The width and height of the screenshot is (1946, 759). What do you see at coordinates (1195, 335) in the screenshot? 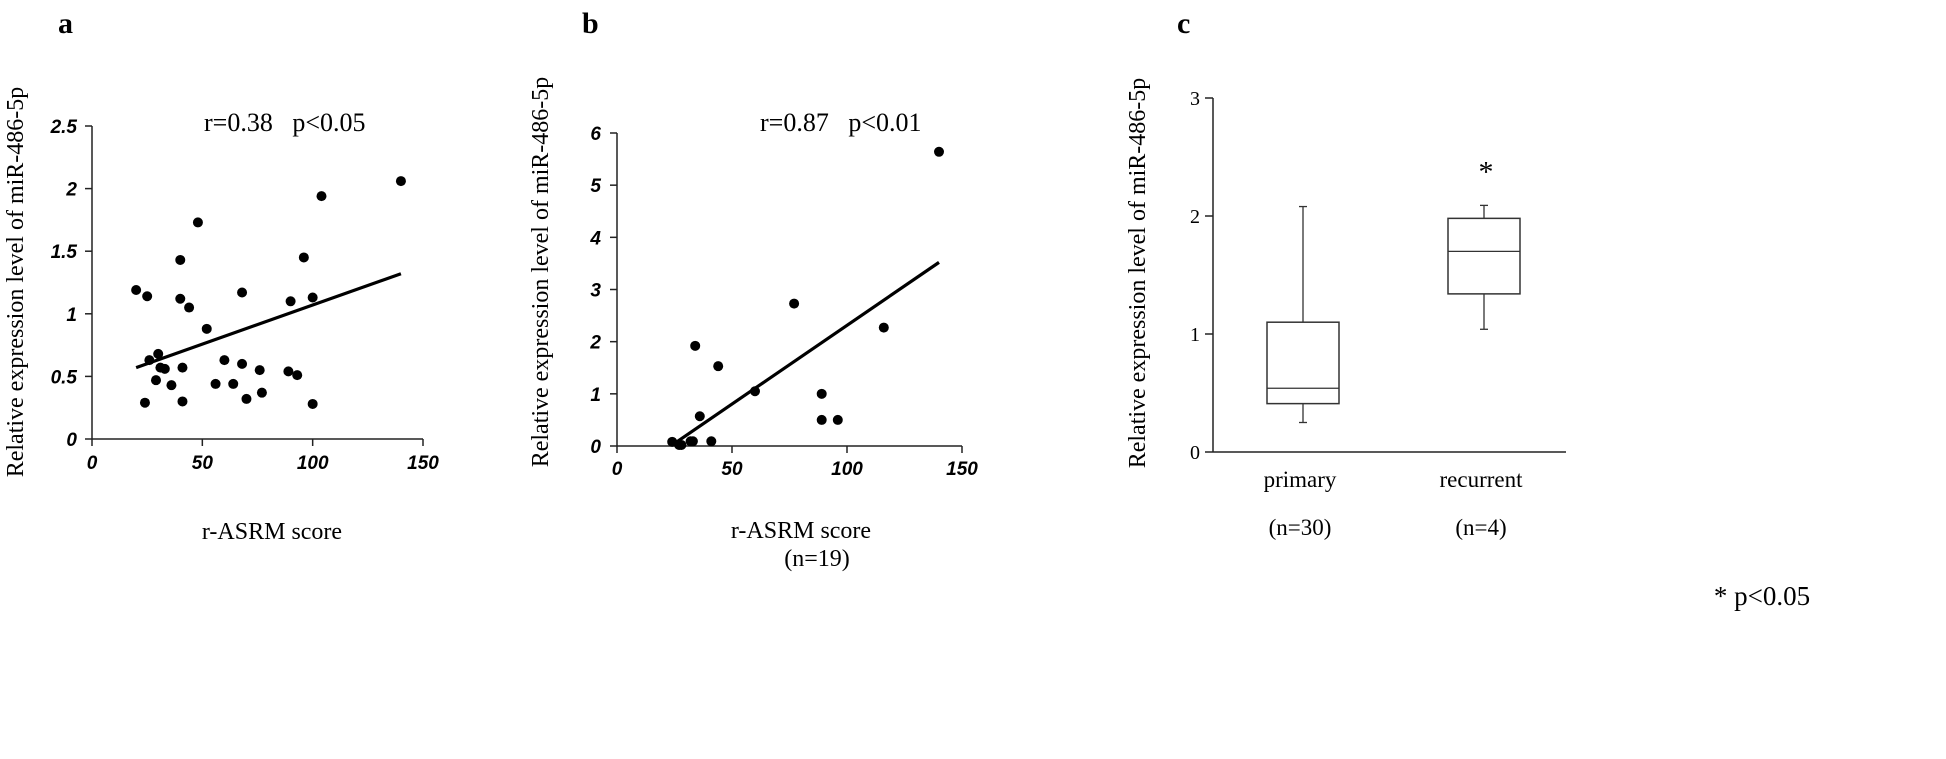
I see `panel-c-ytick-label: 1` at bounding box center [1195, 335].